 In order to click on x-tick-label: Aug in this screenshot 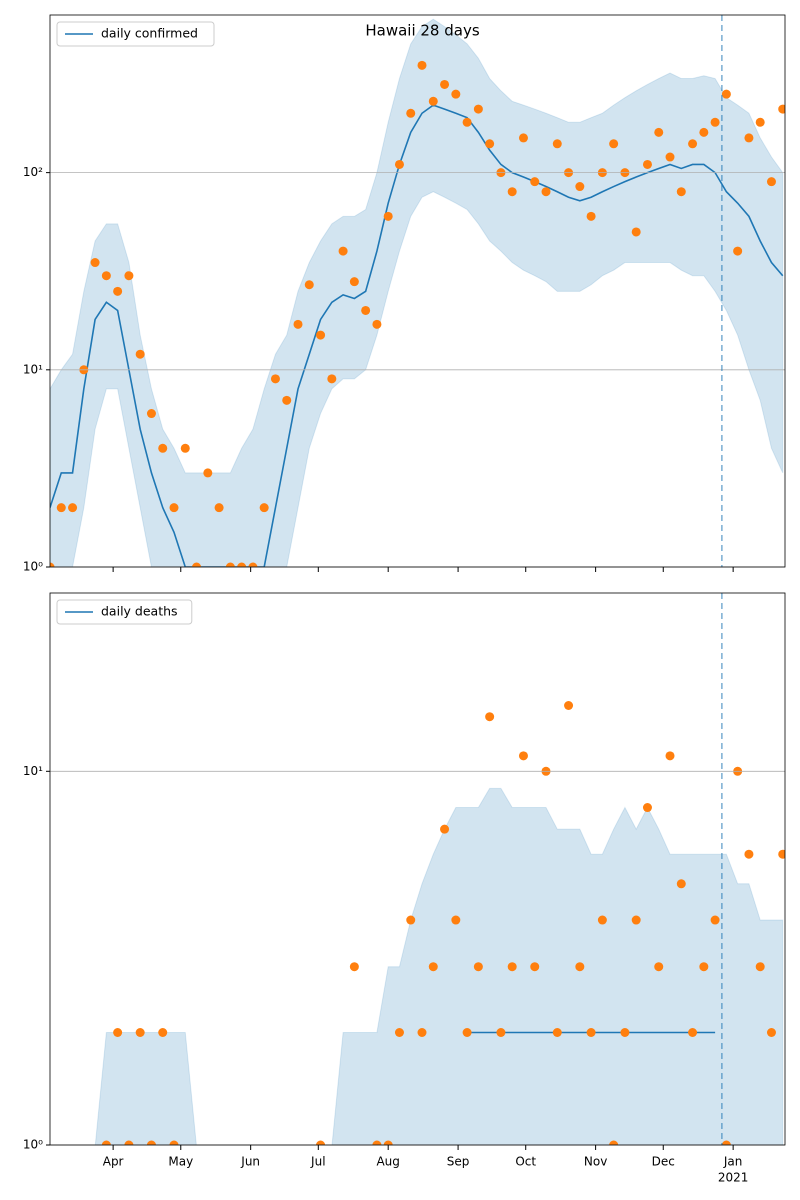, I will do `click(387, 1162)`.